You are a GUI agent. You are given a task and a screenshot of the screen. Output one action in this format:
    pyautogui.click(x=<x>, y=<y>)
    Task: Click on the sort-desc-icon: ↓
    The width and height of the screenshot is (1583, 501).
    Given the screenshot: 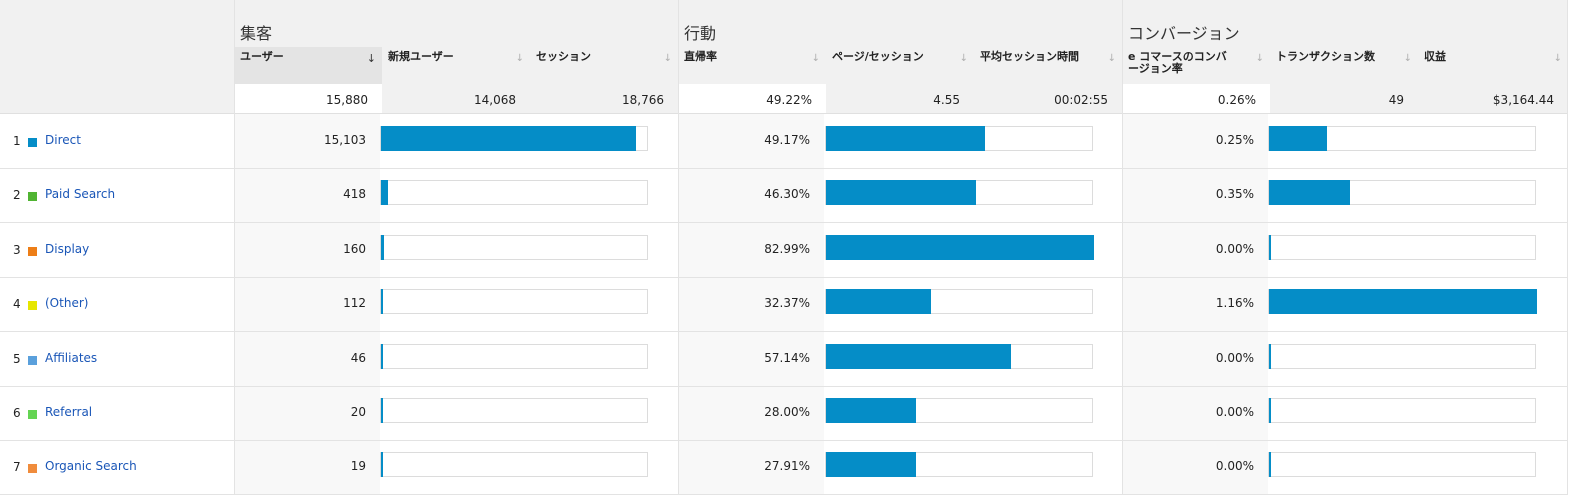 What is the action you would take?
    pyautogui.click(x=371, y=58)
    